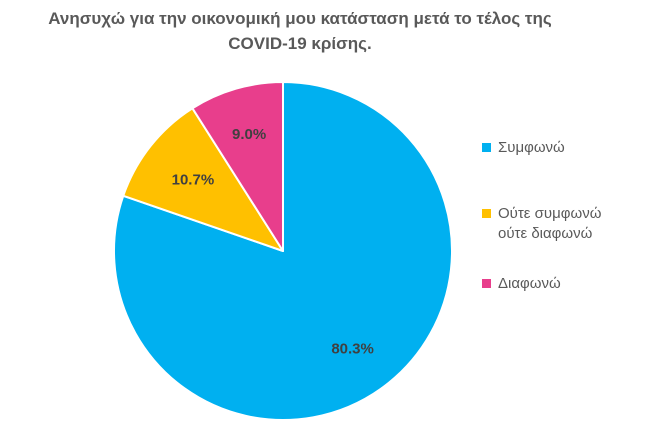 This screenshot has height=431, width=650. Describe the element at coordinates (486, 283) in the screenshot. I see `legend-swatch-disagree` at that location.